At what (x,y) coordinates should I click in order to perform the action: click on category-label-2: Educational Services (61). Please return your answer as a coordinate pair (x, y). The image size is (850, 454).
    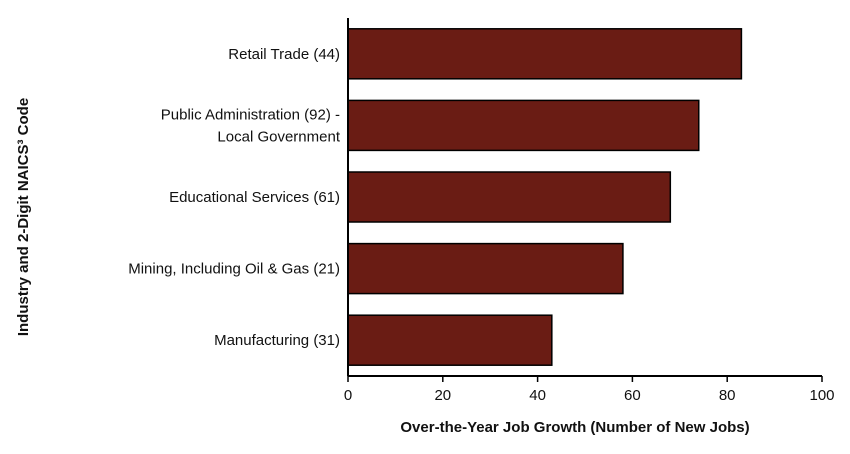
    Looking at the image, I should click on (254, 197).